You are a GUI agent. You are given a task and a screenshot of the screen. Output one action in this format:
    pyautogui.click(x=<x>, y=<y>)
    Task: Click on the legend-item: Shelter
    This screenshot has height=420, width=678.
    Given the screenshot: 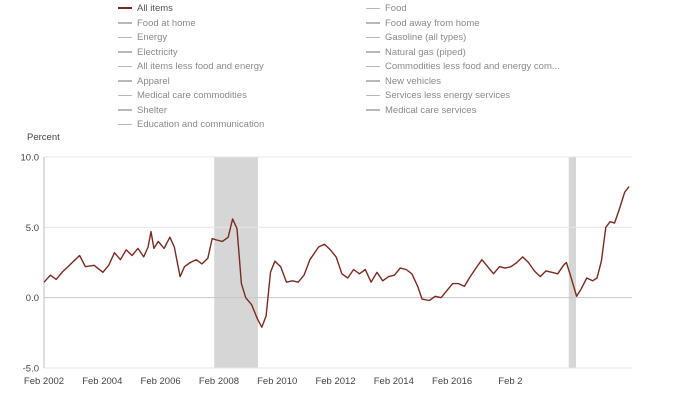 What is the action you would take?
    pyautogui.click(x=142, y=111)
    